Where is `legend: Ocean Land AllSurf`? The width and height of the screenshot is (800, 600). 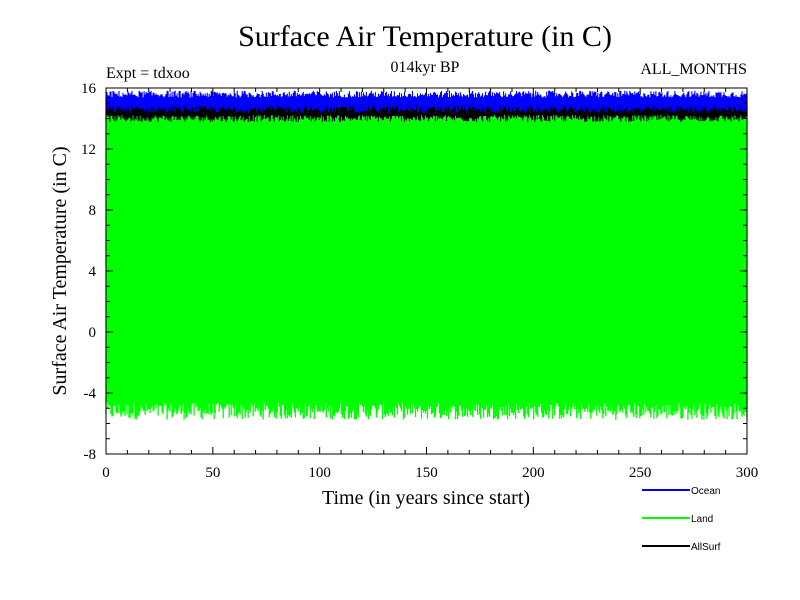 legend: Ocean Land AllSurf is located at coordinates (681, 519).